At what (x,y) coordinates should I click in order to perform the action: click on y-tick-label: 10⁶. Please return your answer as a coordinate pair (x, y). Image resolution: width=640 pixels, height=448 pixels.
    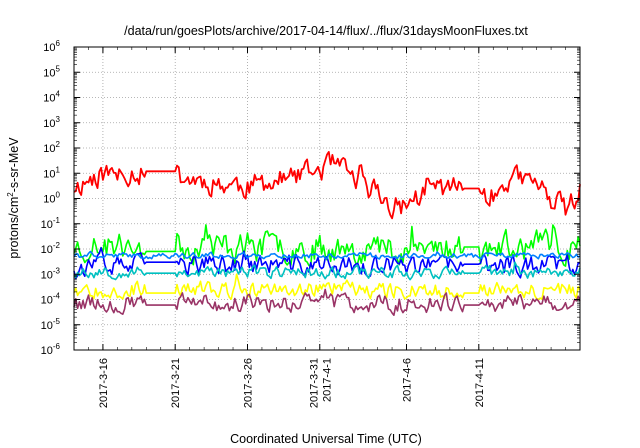
    Looking at the image, I should click on (51, 46).